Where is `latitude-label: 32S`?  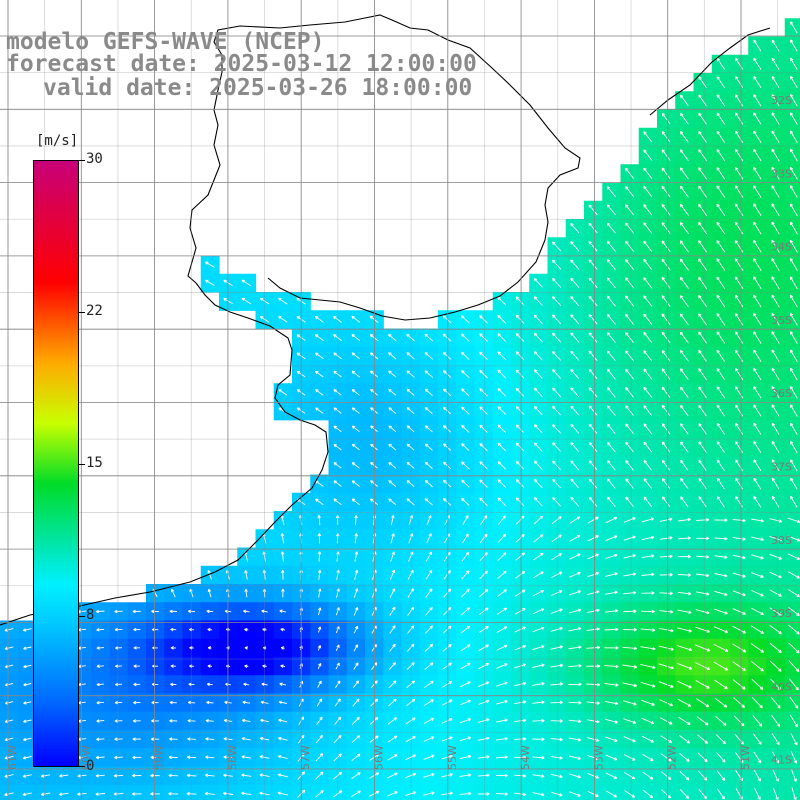 latitude-label: 32S is located at coordinates (781, 100).